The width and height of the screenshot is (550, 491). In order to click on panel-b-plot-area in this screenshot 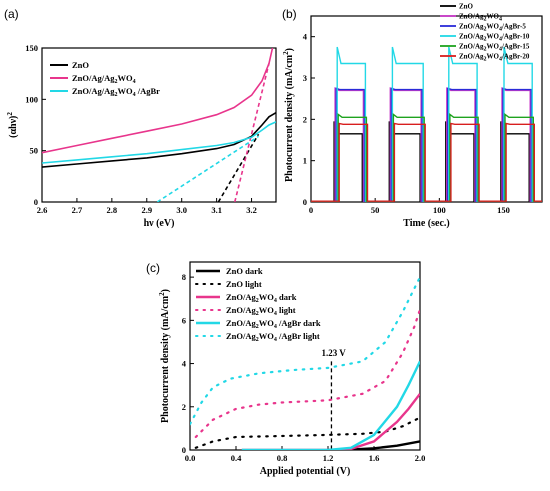, I will do `click(426, 124)`.